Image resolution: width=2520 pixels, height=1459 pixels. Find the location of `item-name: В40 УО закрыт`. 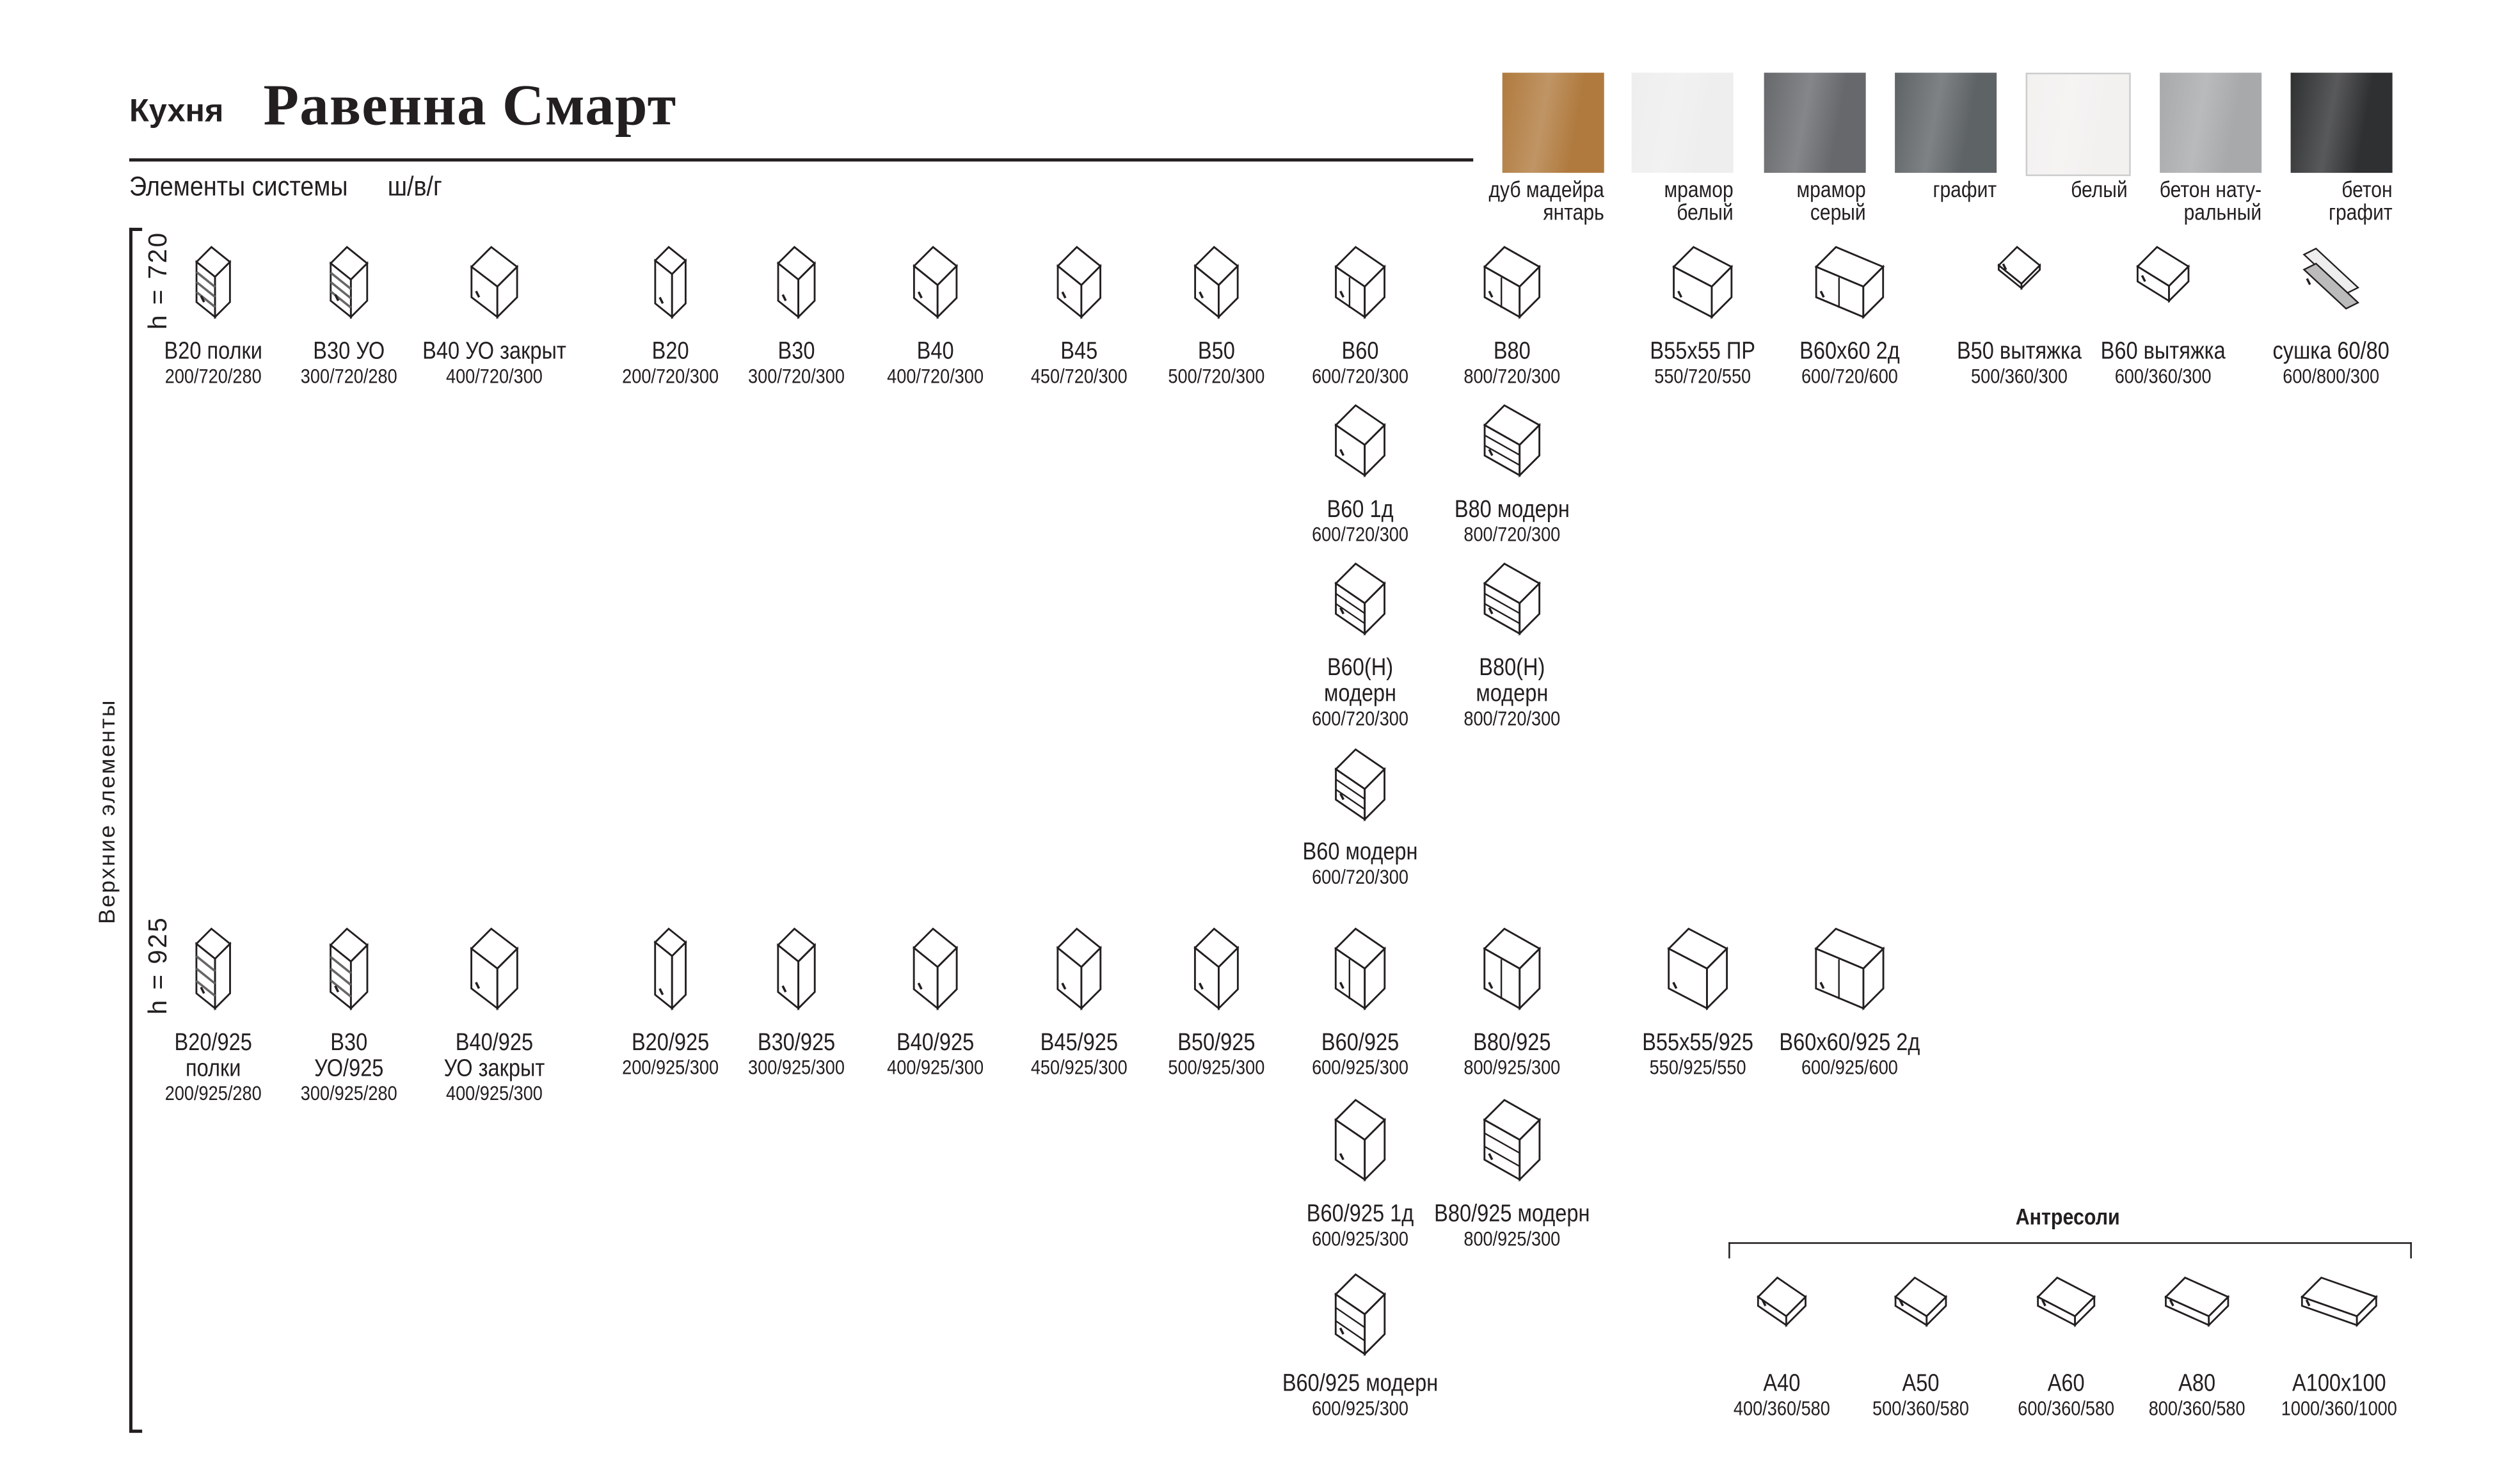

item-name: В40 УО закрыт is located at coordinates (494, 351).